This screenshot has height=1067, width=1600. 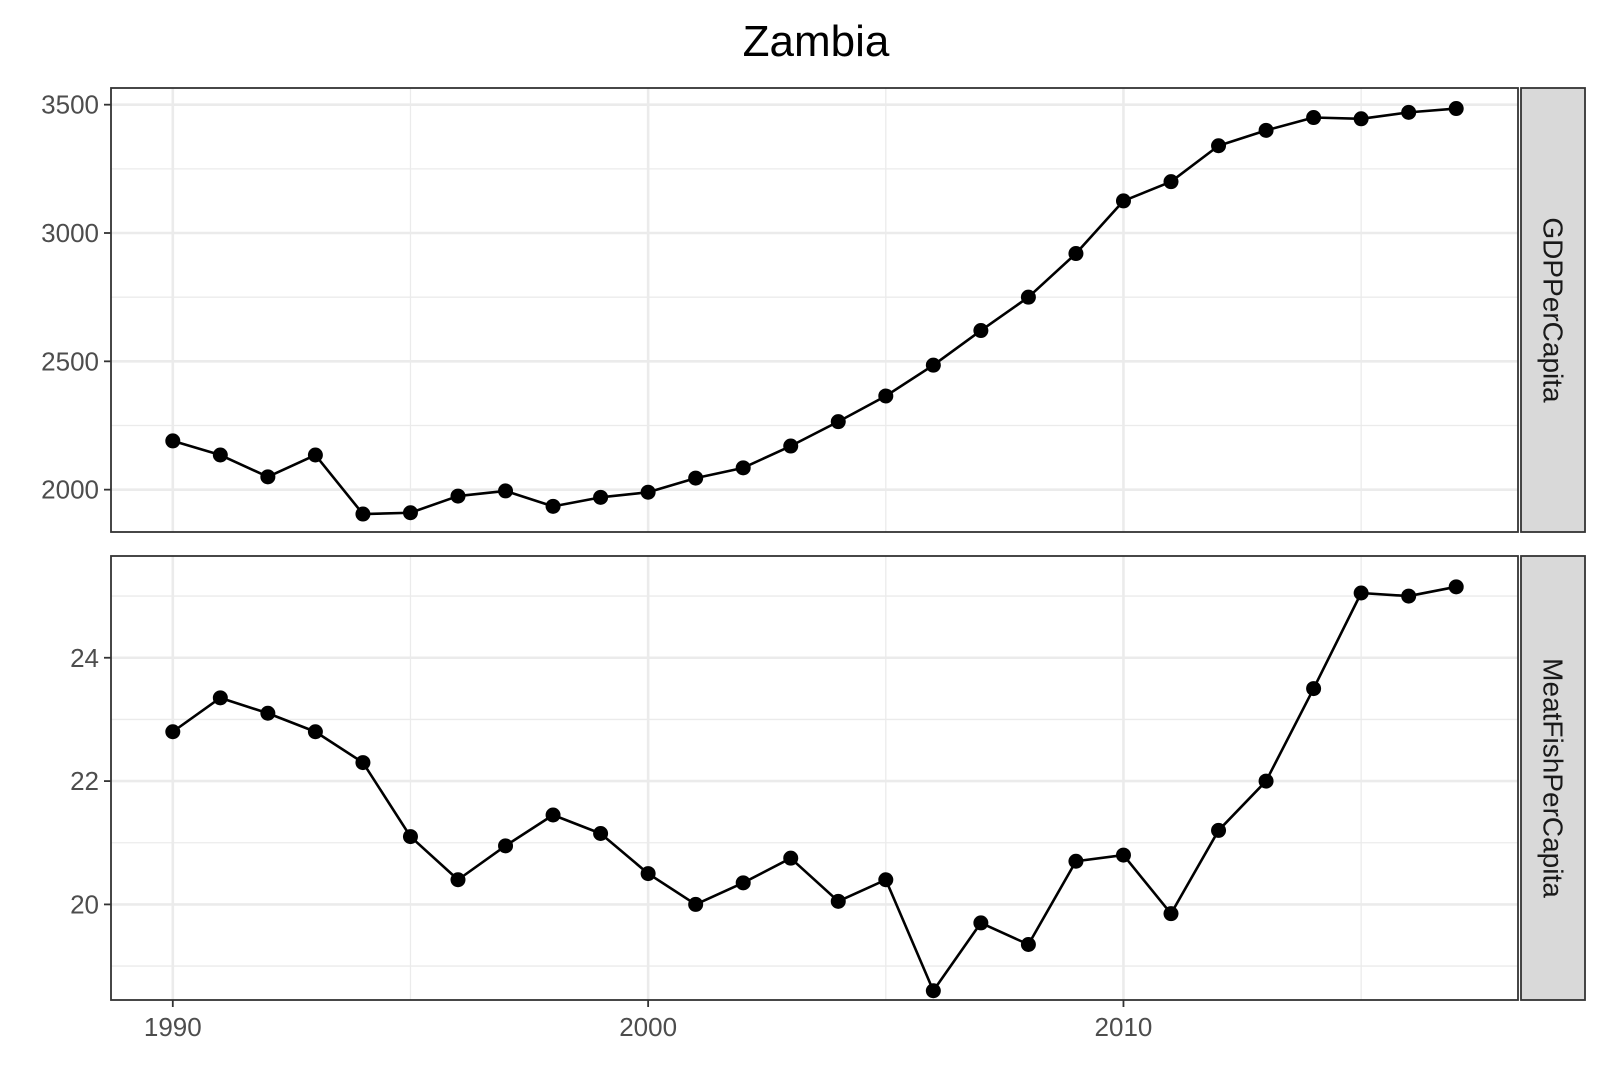 What do you see at coordinates (70, 361) in the screenshot?
I see `y-tick-label: 2500` at bounding box center [70, 361].